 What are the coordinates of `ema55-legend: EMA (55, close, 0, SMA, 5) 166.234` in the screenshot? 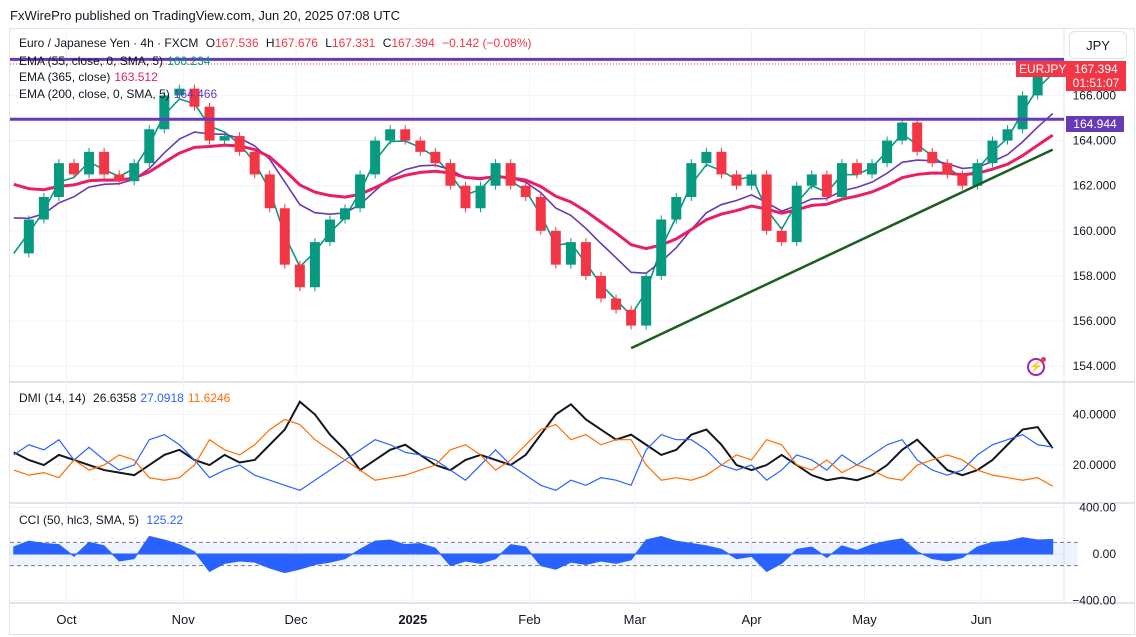 It's located at (116, 61).